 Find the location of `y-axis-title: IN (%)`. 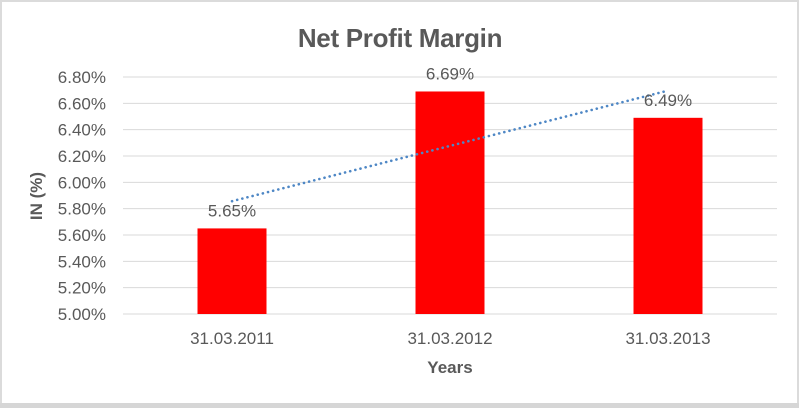

y-axis-title: IN (%) is located at coordinates (36, 196).